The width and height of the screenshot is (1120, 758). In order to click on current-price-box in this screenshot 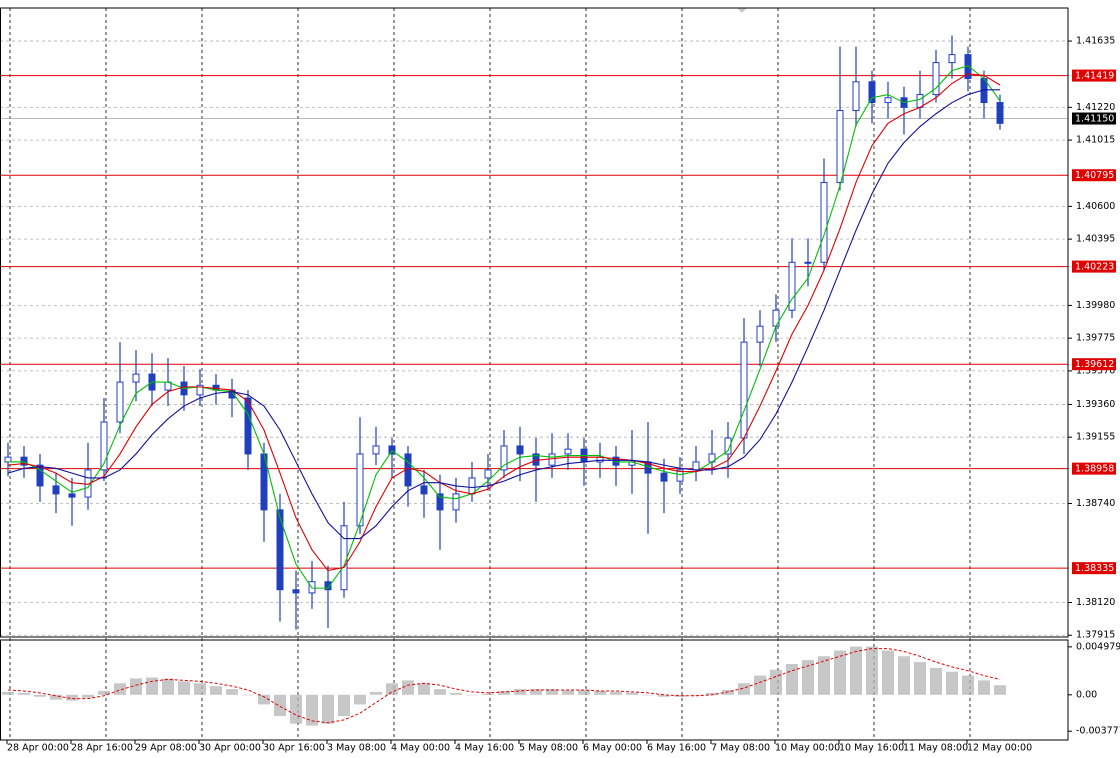, I will do `click(1094, 118)`.